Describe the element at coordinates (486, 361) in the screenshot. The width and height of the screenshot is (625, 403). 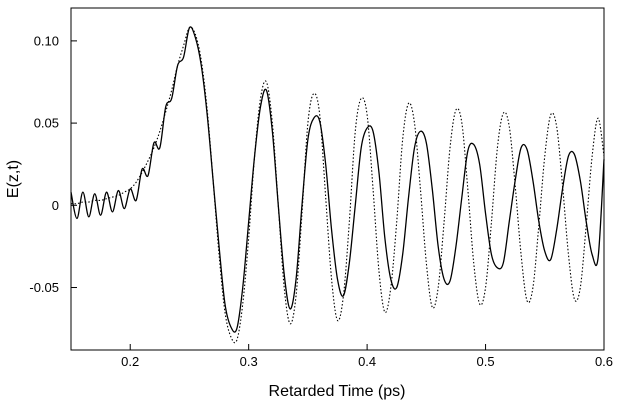
I see `x-tick-label: 0.5` at that location.